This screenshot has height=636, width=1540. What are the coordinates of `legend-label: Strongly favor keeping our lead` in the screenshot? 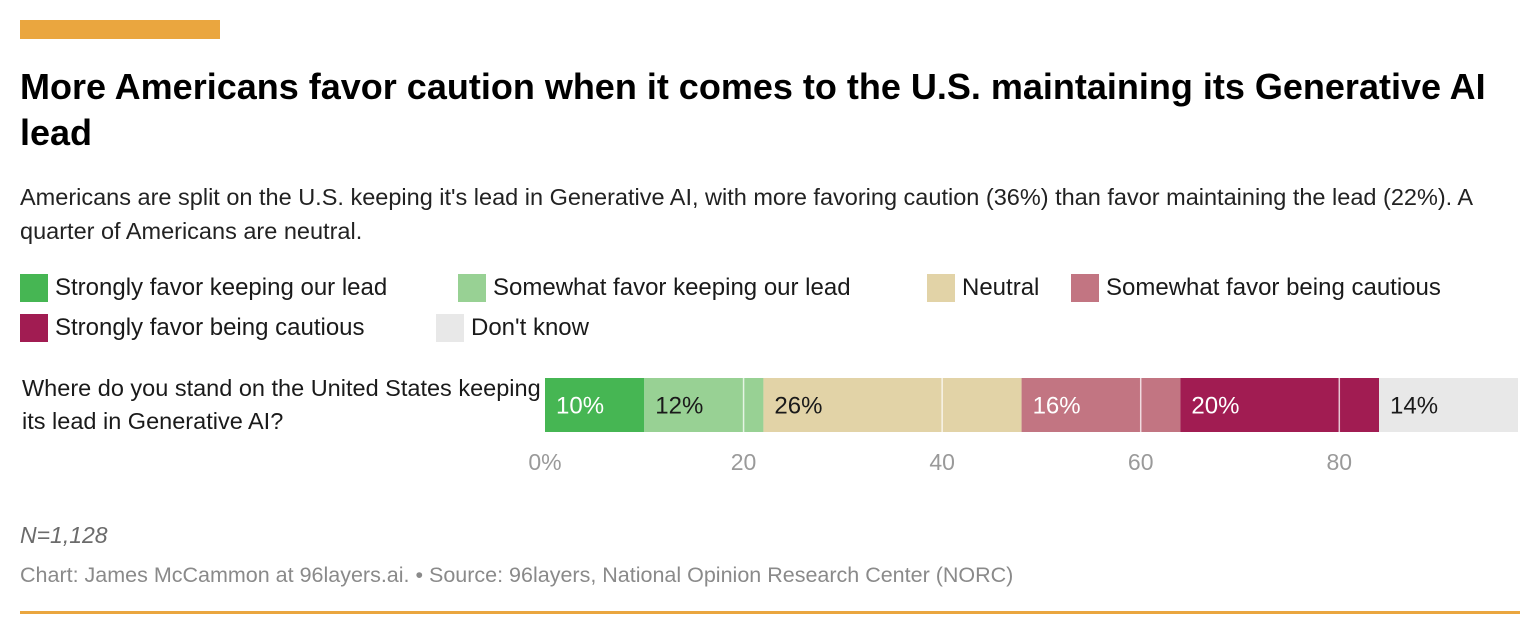 It's located at (221, 287).